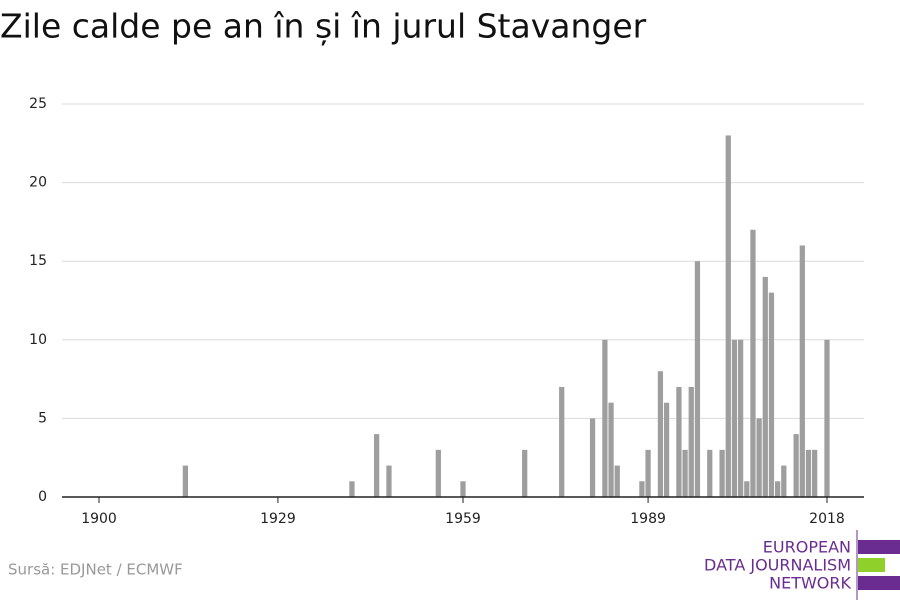 This screenshot has height=600, width=900. I want to click on x-tick-label: 1989, so click(648, 519).